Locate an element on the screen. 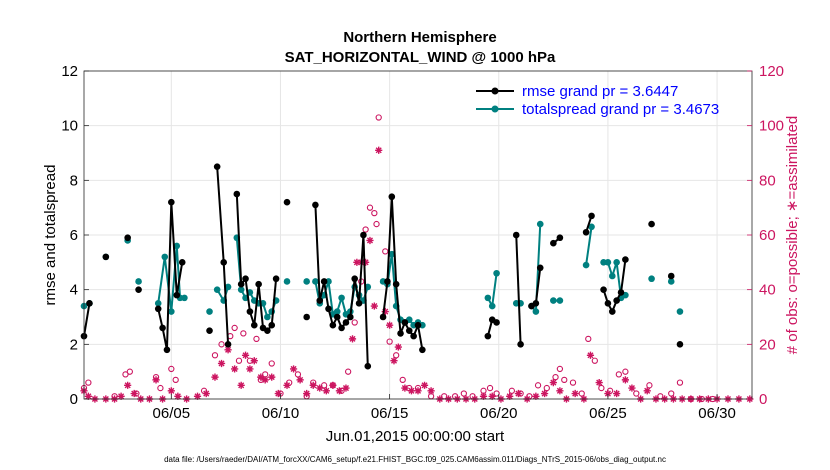  y-tick-label: 12 is located at coordinates (69, 71).